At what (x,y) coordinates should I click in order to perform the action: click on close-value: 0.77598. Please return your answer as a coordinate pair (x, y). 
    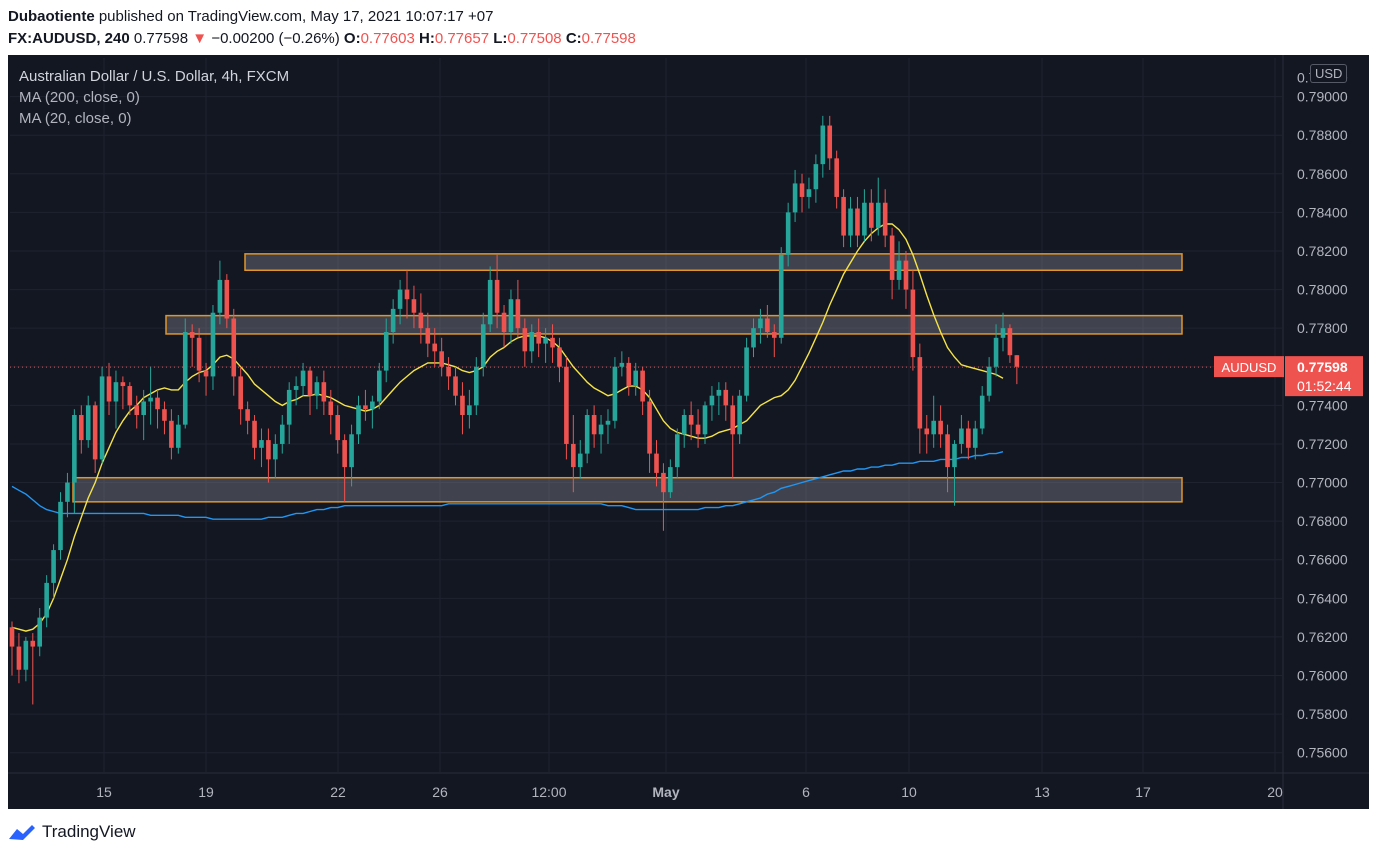
    Looking at the image, I should click on (608, 38).